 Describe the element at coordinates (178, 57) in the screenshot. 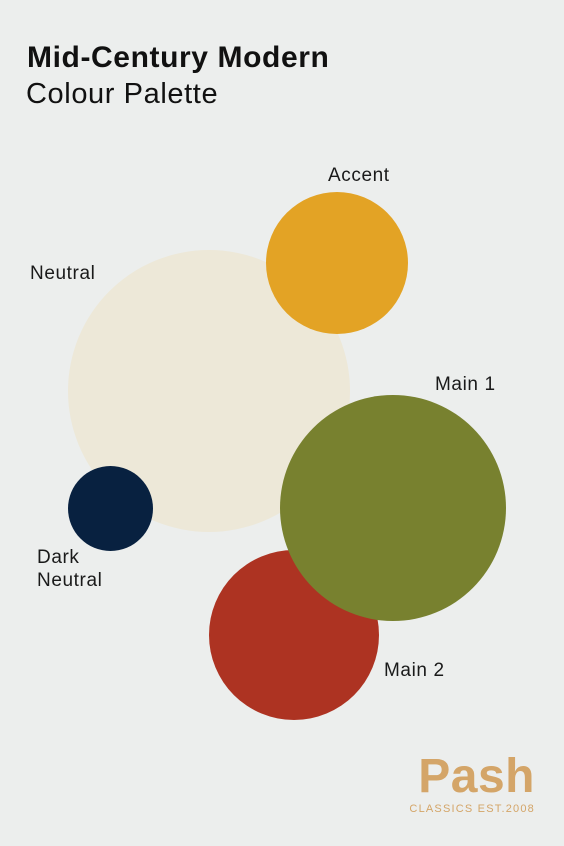

I see `poster-title: Mid-Century Modern` at that location.